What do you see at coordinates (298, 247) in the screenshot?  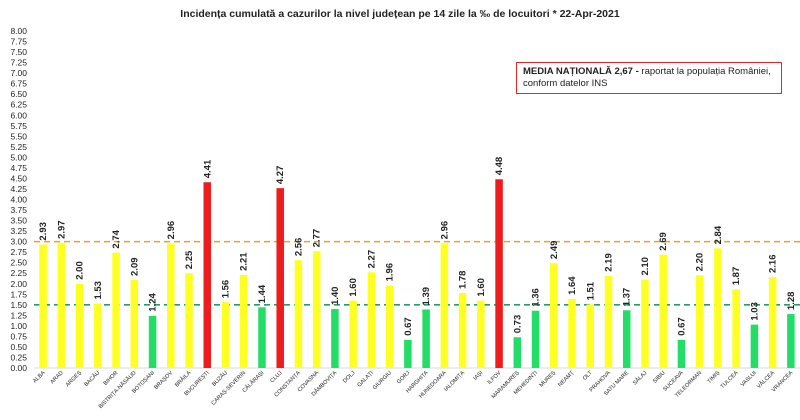 I see `value-label: 2.56` at bounding box center [298, 247].